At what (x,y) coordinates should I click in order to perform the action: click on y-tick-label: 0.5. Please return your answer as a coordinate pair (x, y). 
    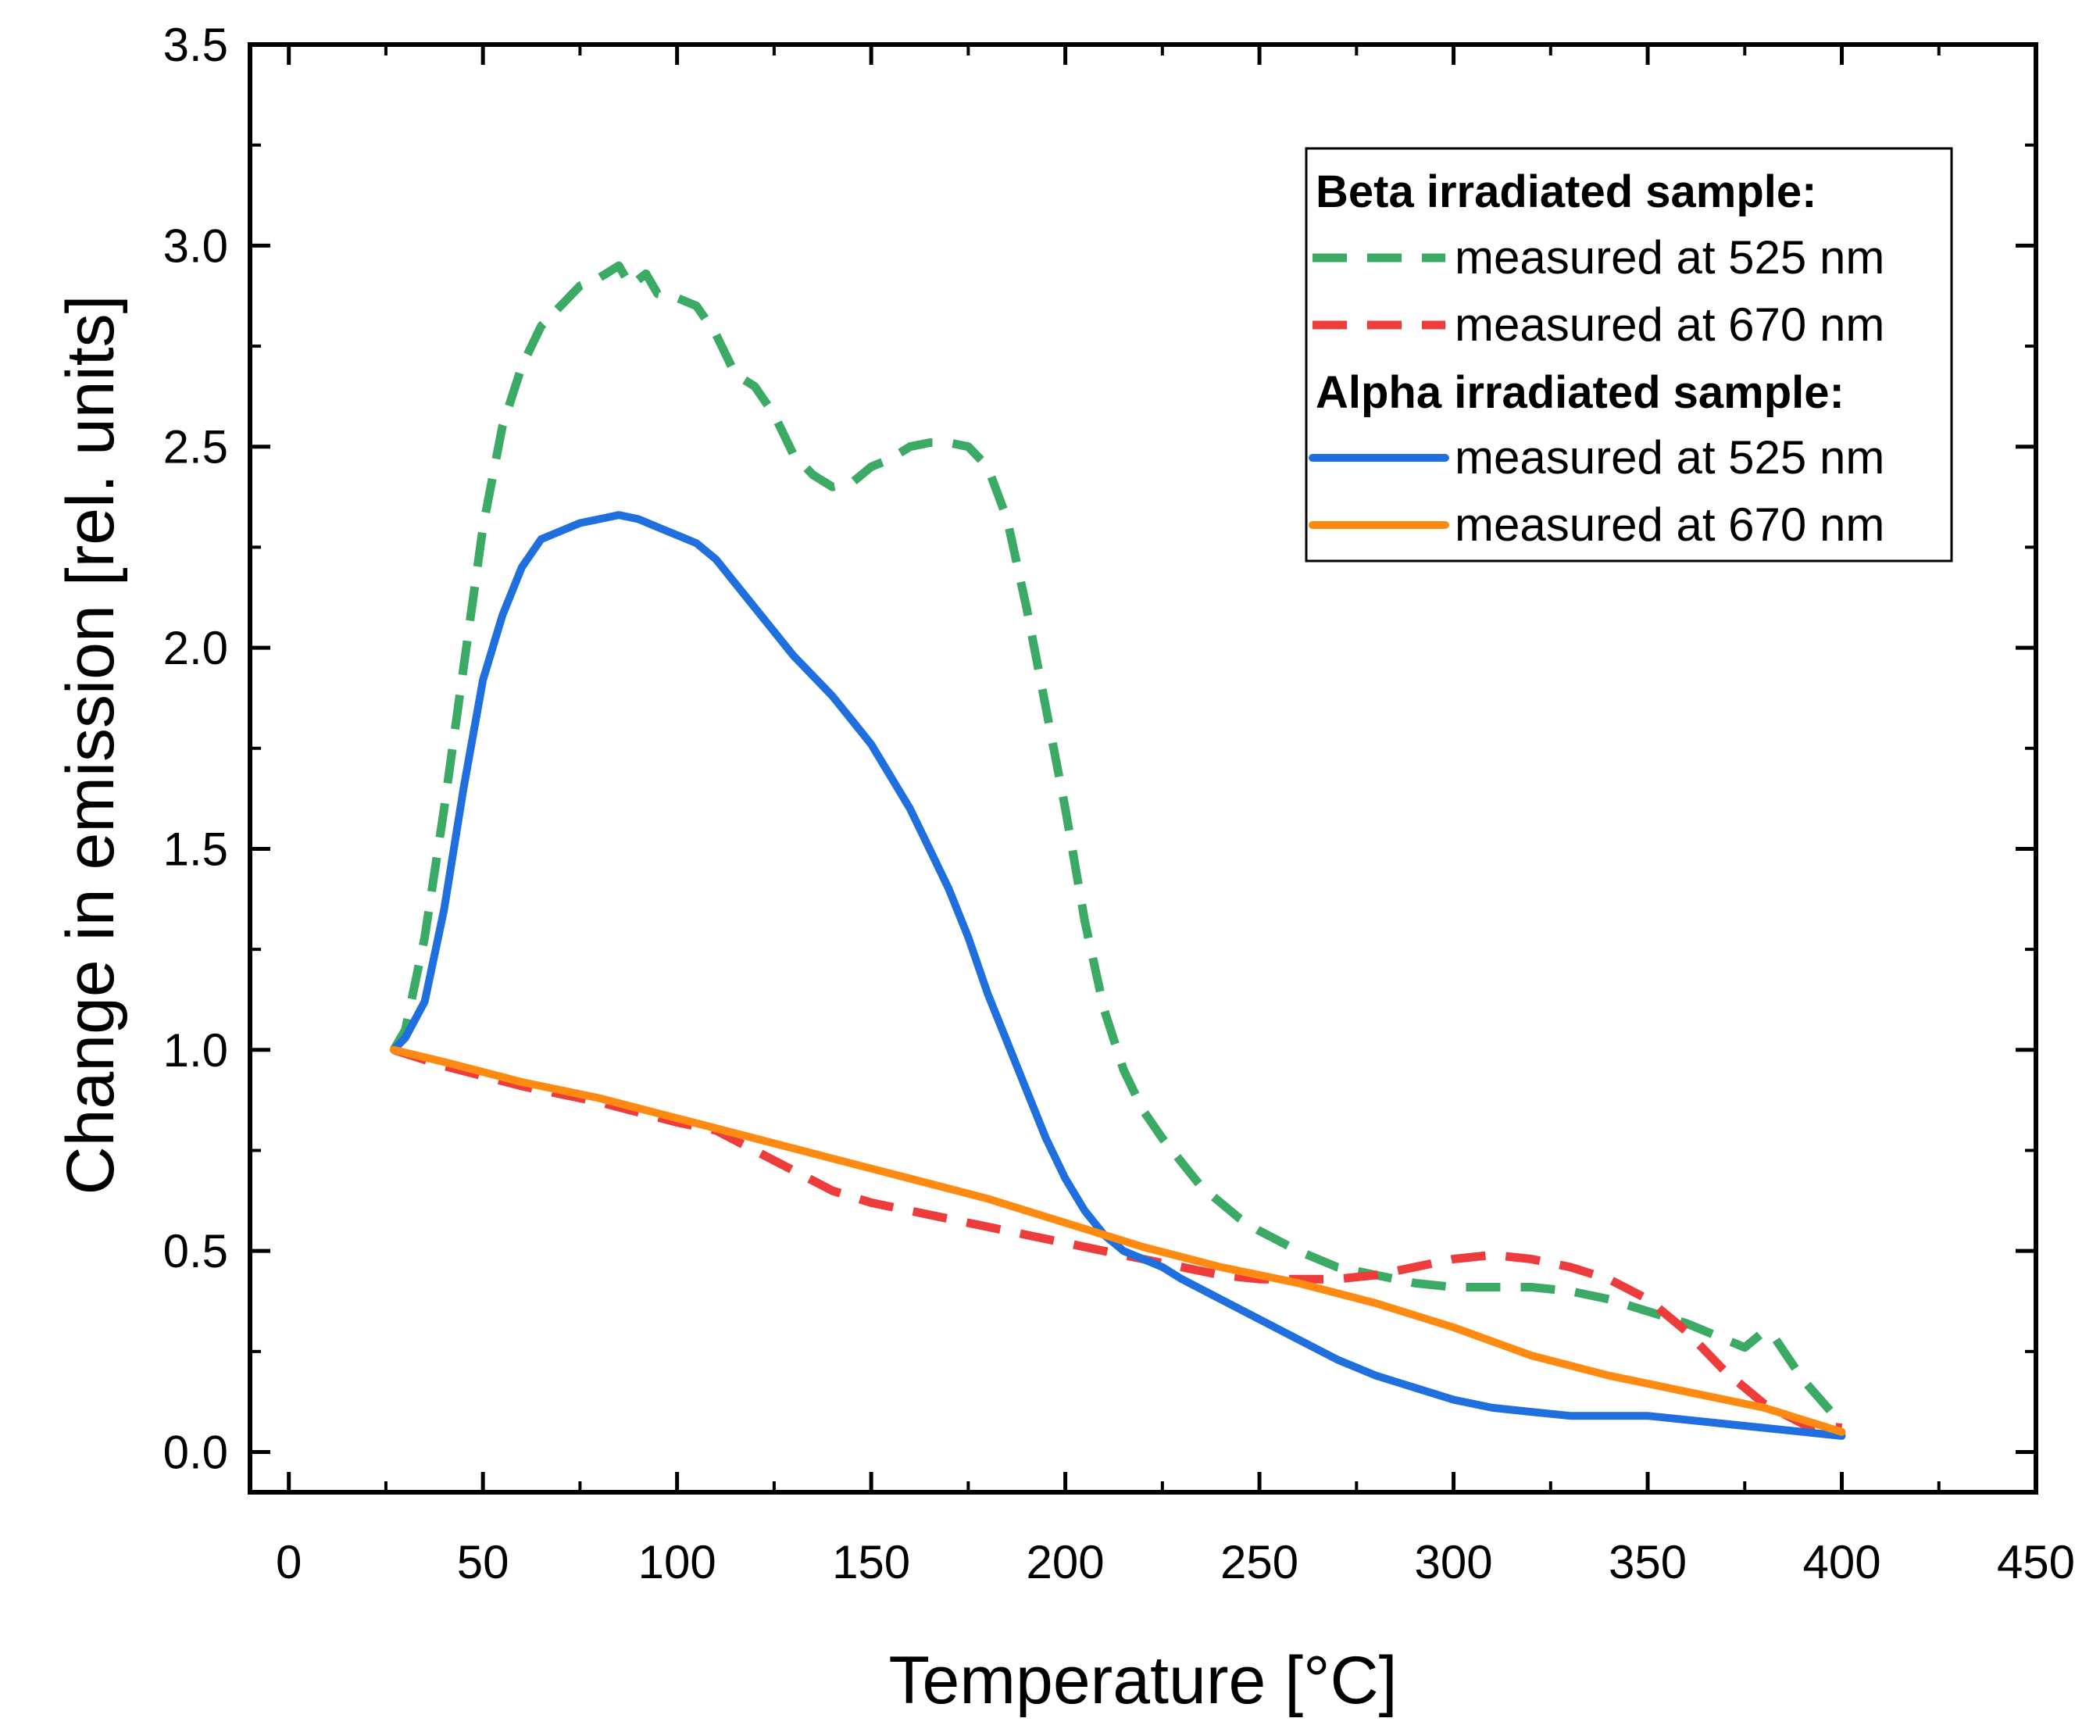
    Looking at the image, I should click on (195, 1251).